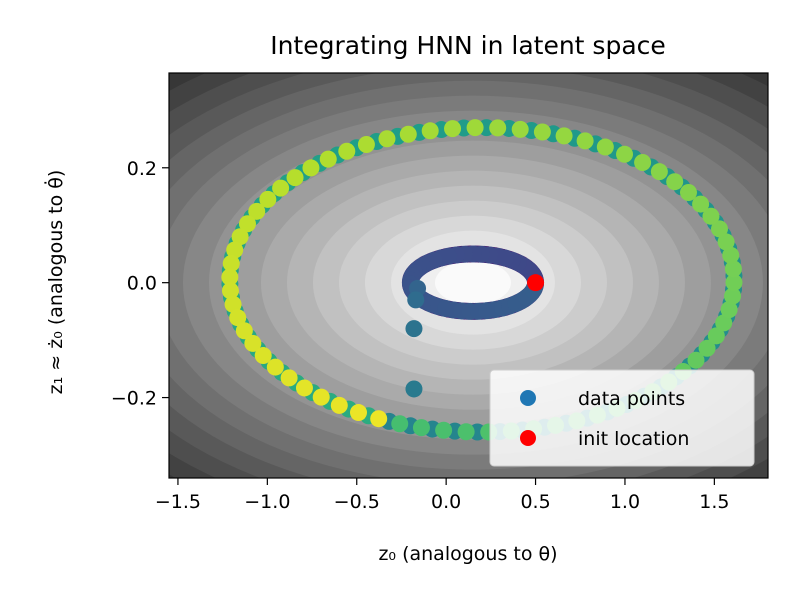 The width and height of the screenshot is (800, 600). Describe the element at coordinates (134, 399) in the screenshot. I see `y-tick-label: −0.2` at that location.